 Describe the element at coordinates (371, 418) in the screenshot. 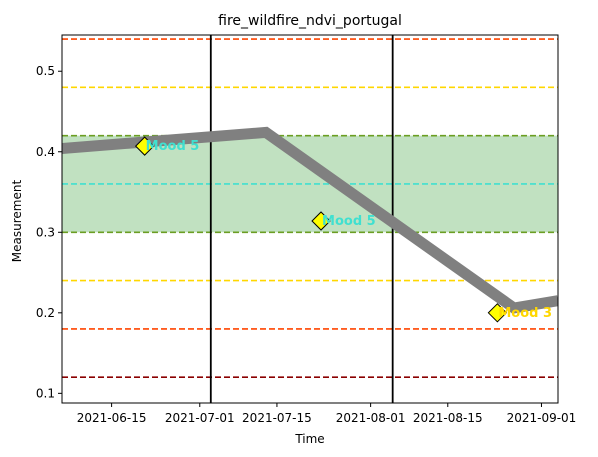

I see `x-tick-label-3: 2021-08-01` at that location.